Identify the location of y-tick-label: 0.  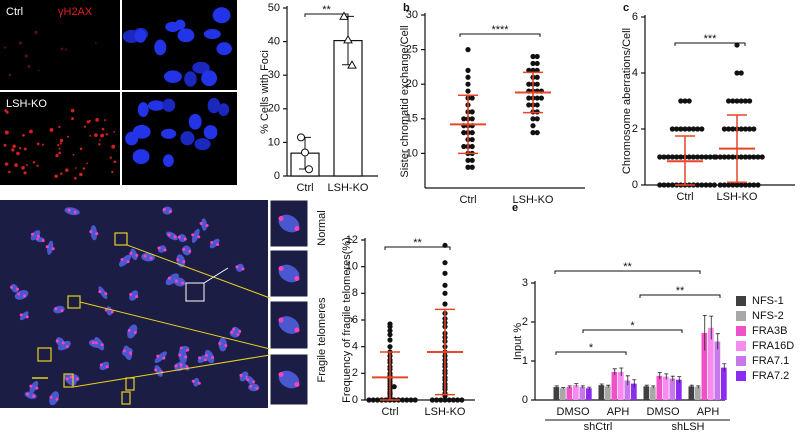
(635, 185).